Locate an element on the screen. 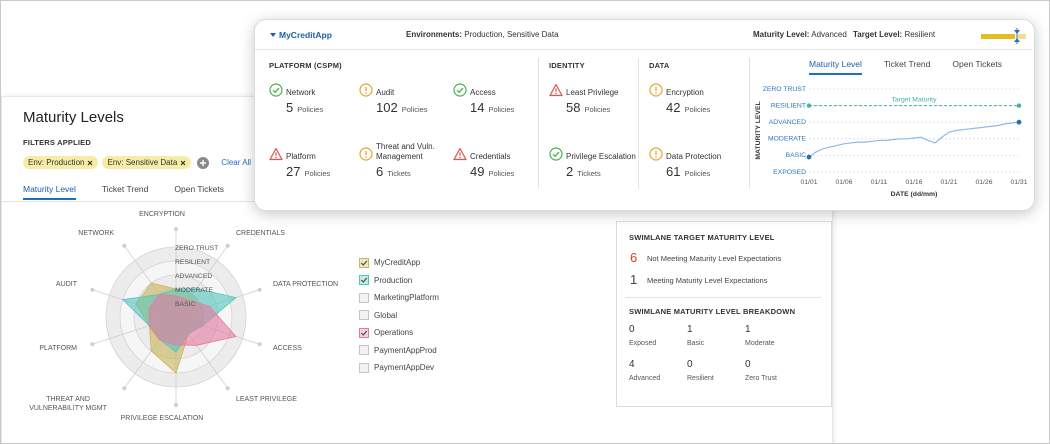 Image resolution: width=1050 pixels, height=444 pixels. tile: Credentials 49 Policies is located at coordinates (500, 164).